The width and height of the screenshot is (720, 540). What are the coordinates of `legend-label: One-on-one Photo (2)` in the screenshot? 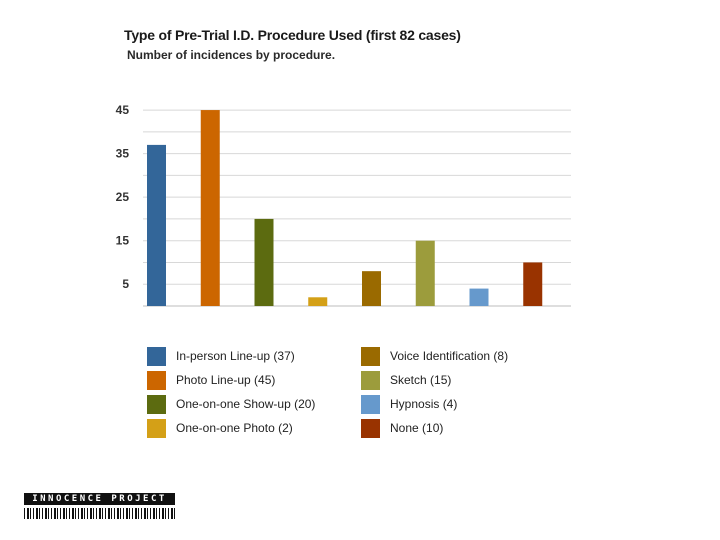 It's located at (234, 428).